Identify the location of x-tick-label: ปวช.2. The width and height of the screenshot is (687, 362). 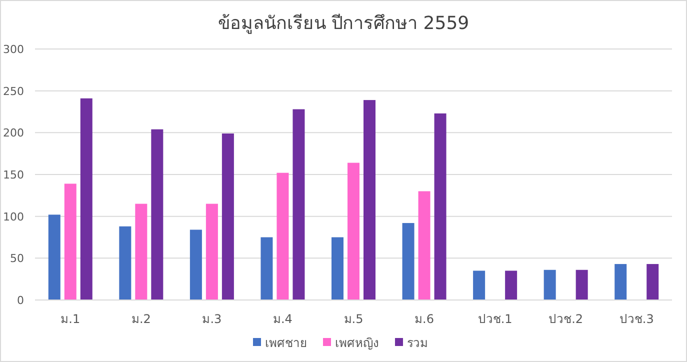
(566, 319).